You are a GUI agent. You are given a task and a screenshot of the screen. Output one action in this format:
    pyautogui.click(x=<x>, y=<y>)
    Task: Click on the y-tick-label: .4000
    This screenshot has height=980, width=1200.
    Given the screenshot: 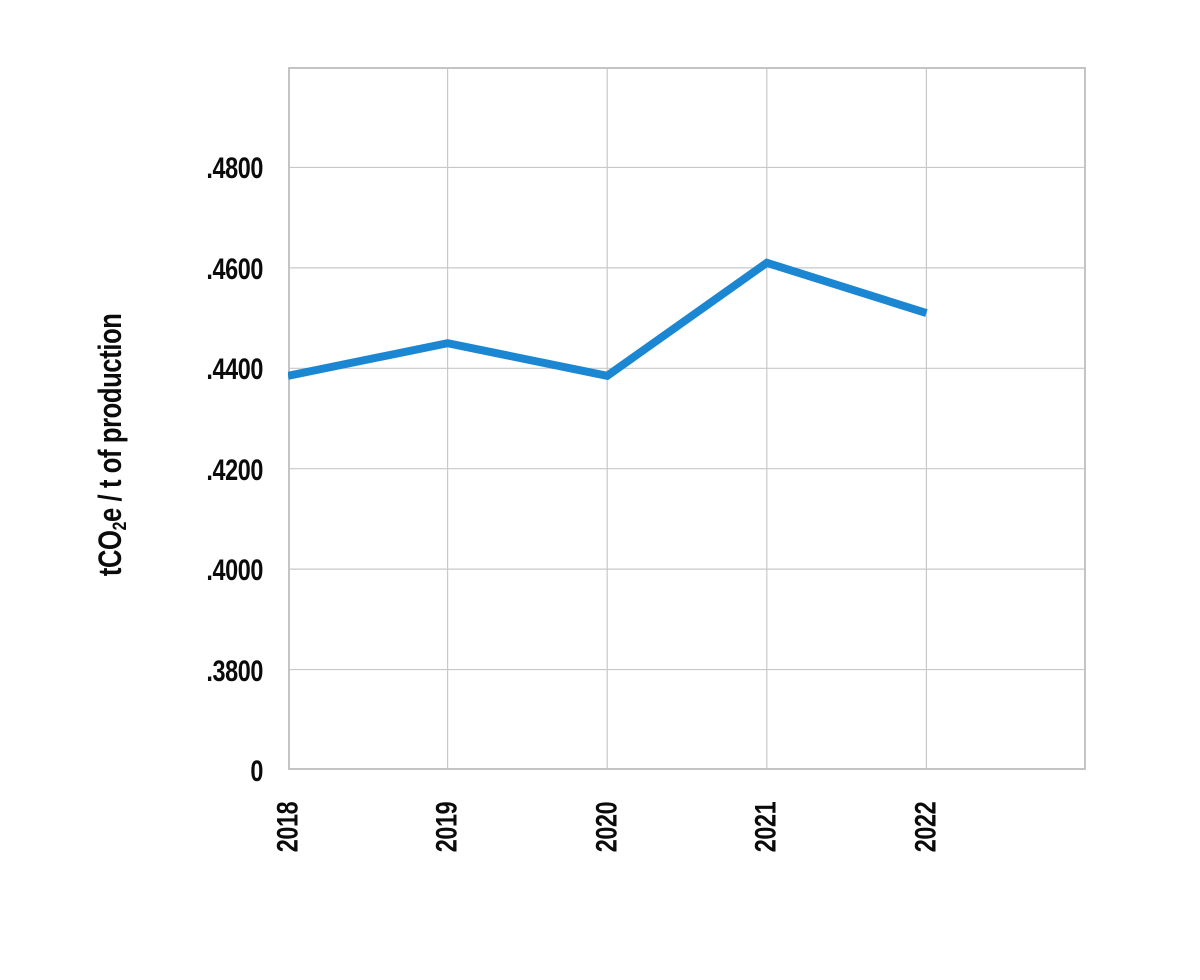 What is the action you would take?
    pyautogui.click(x=234, y=571)
    